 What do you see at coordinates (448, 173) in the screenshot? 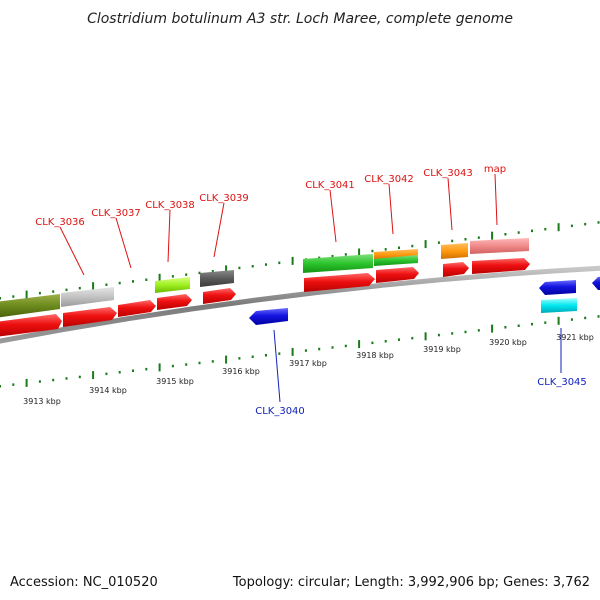
I see `gene-label: CLK_3043` at bounding box center [448, 173].